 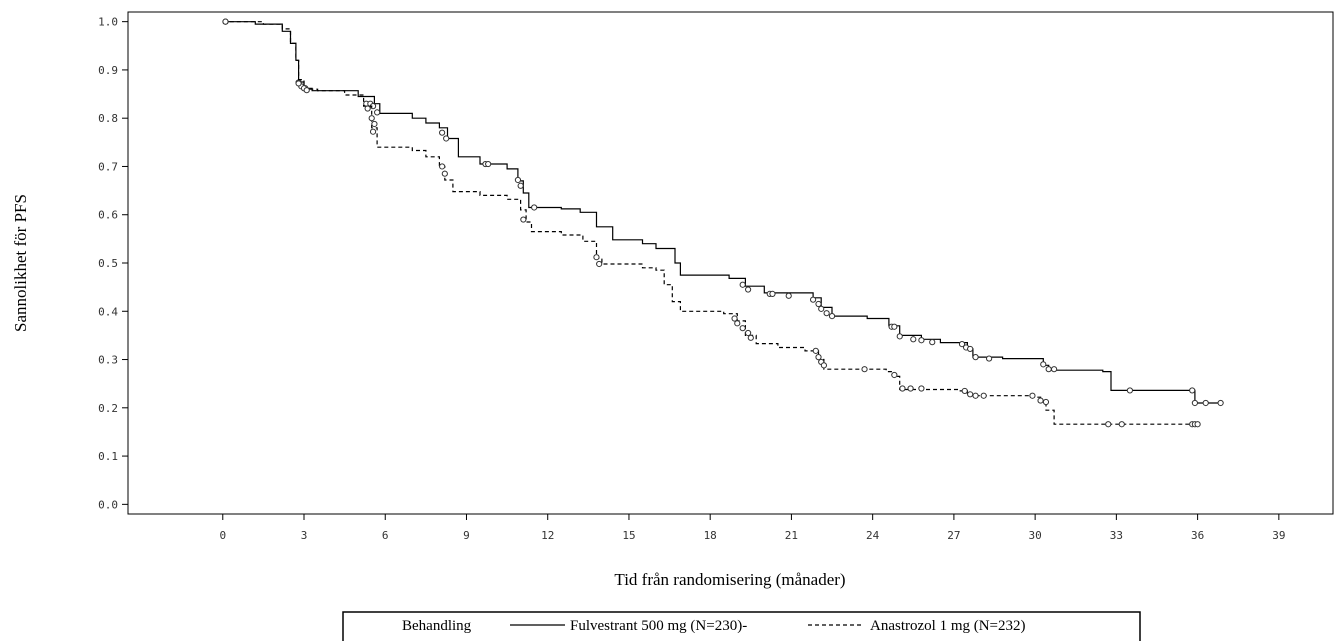 What do you see at coordinates (108, 504) in the screenshot?
I see `y-tick-label: 0.0` at bounding box center [108, 504].